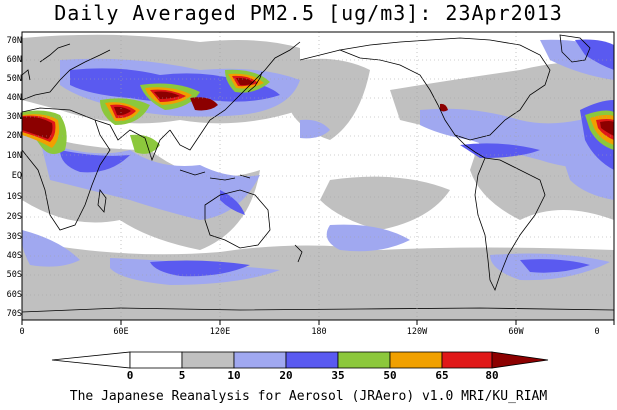 This screenshot has height=410, width=617. Describe the element at coordinates (91, 360) in the screenshot. I see `colorbar-left-arrow` at that location.